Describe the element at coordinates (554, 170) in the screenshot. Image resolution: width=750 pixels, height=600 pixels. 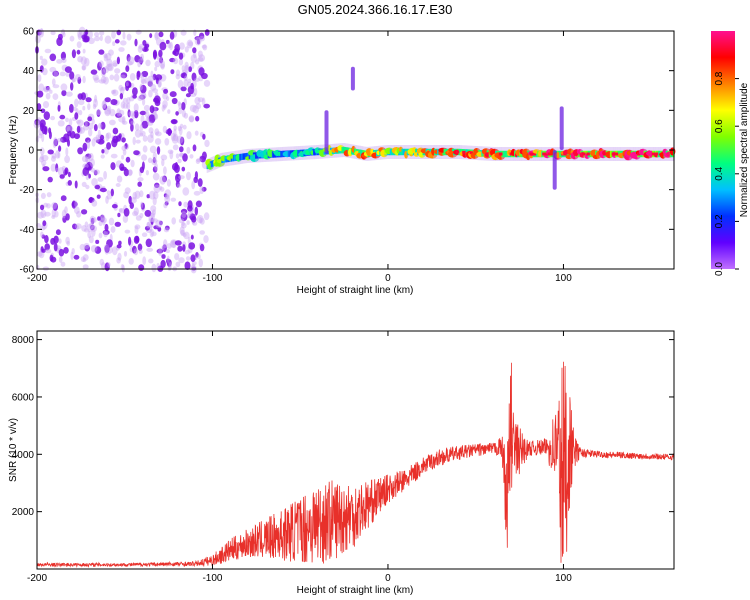
I see `signal-spike` at that location.